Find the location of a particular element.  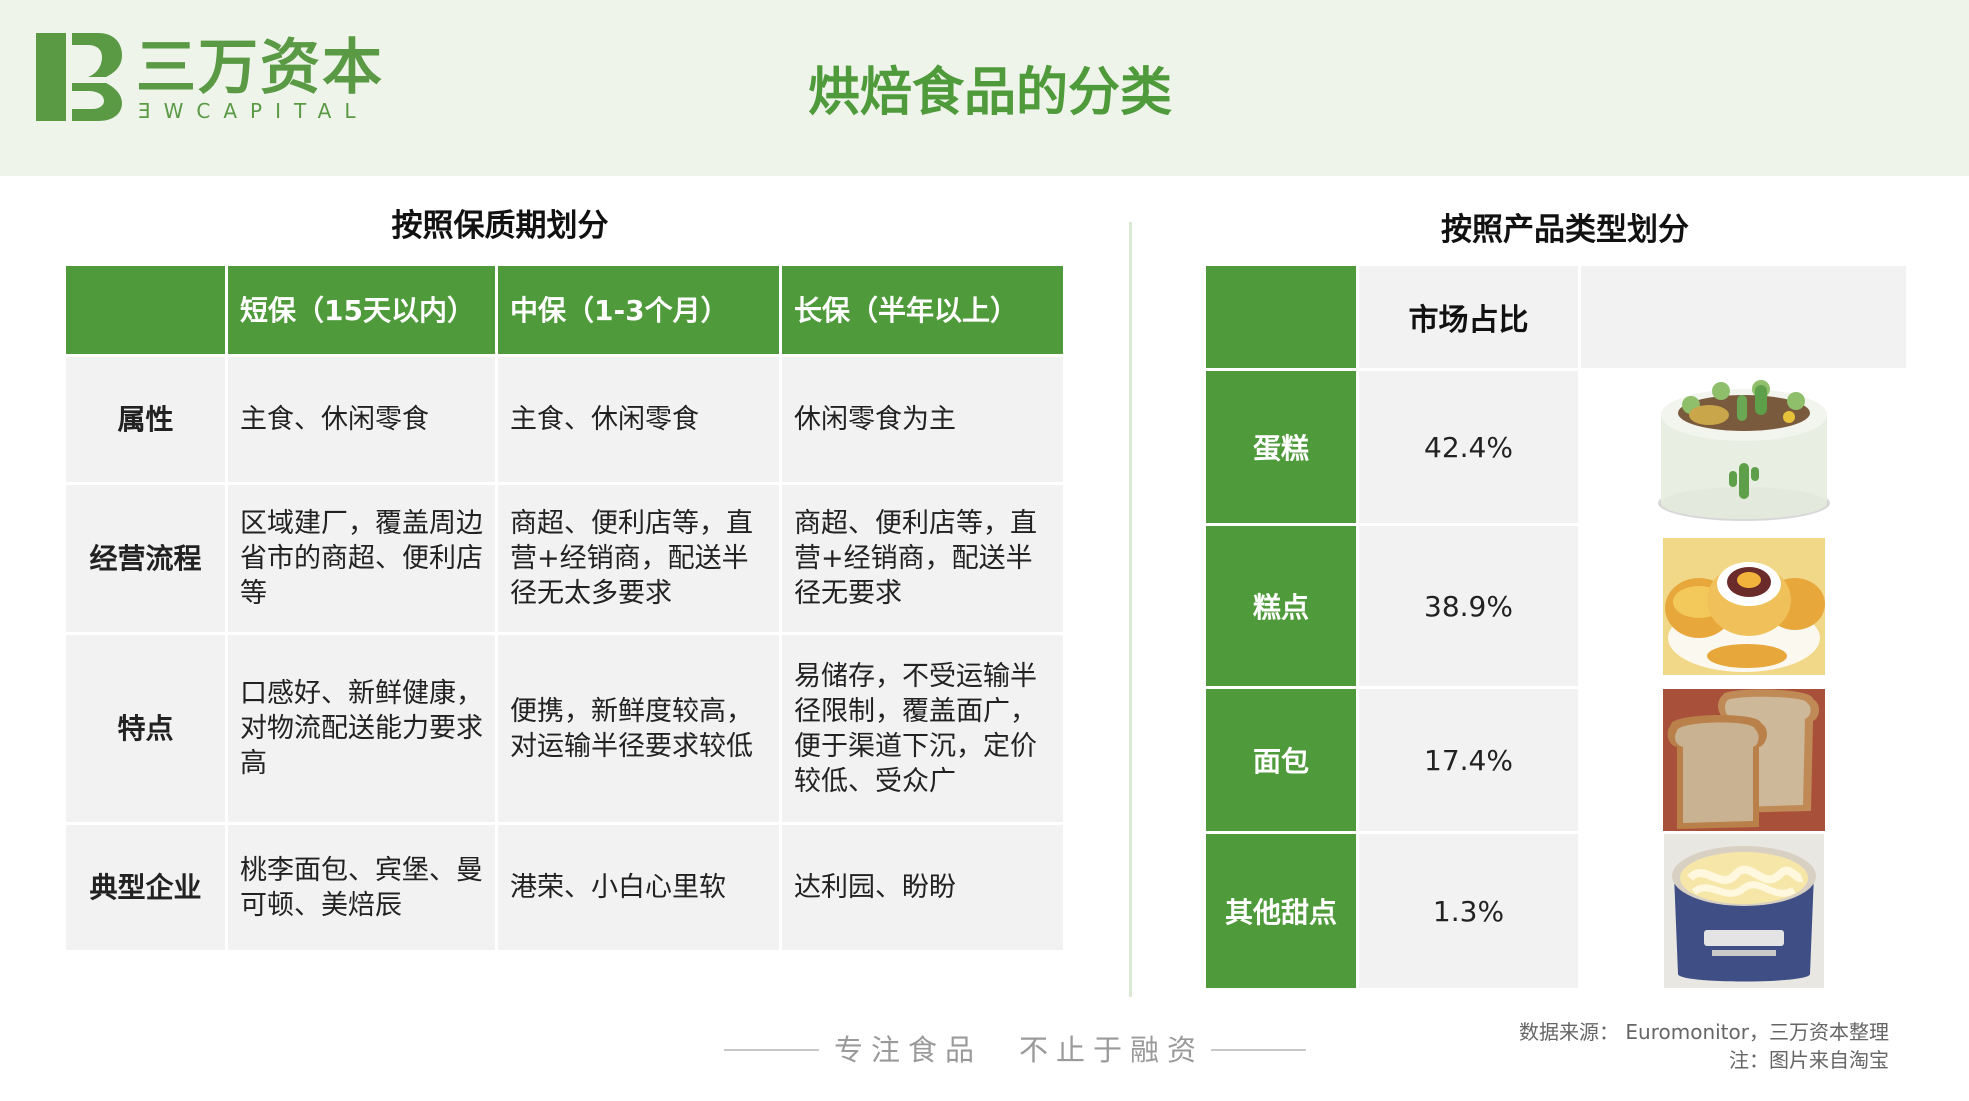

row-label: 蛋糕 is located at coordinates (1281, 447).